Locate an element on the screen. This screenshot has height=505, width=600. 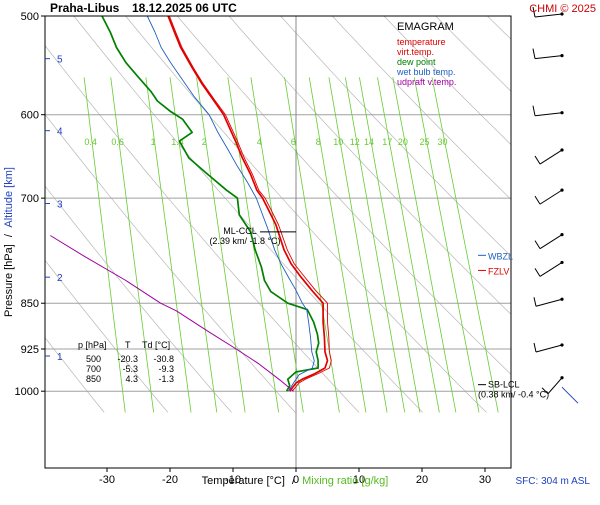
y-axis-label: Pressure [hPa] / Altitude [km] is located at coordinates (9, 242).